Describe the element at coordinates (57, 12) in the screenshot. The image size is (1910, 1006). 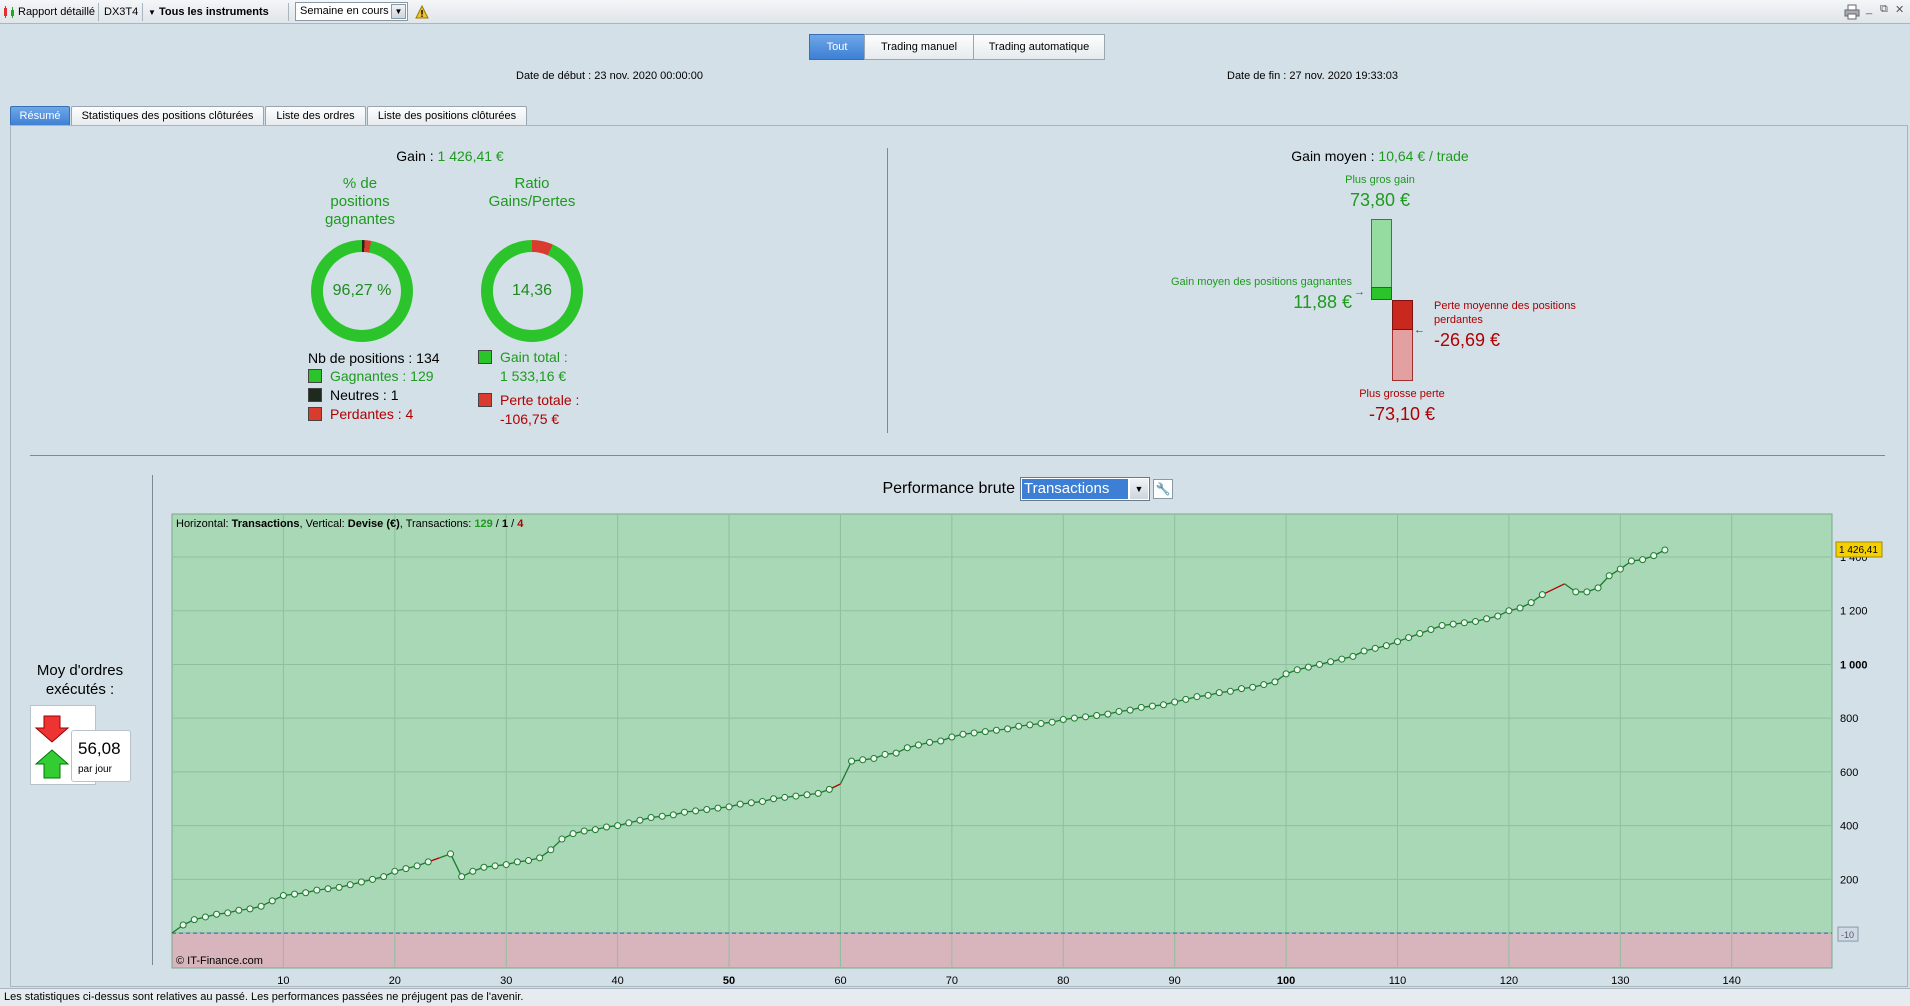
I see `report-label: Rapport détaillé` at that location.